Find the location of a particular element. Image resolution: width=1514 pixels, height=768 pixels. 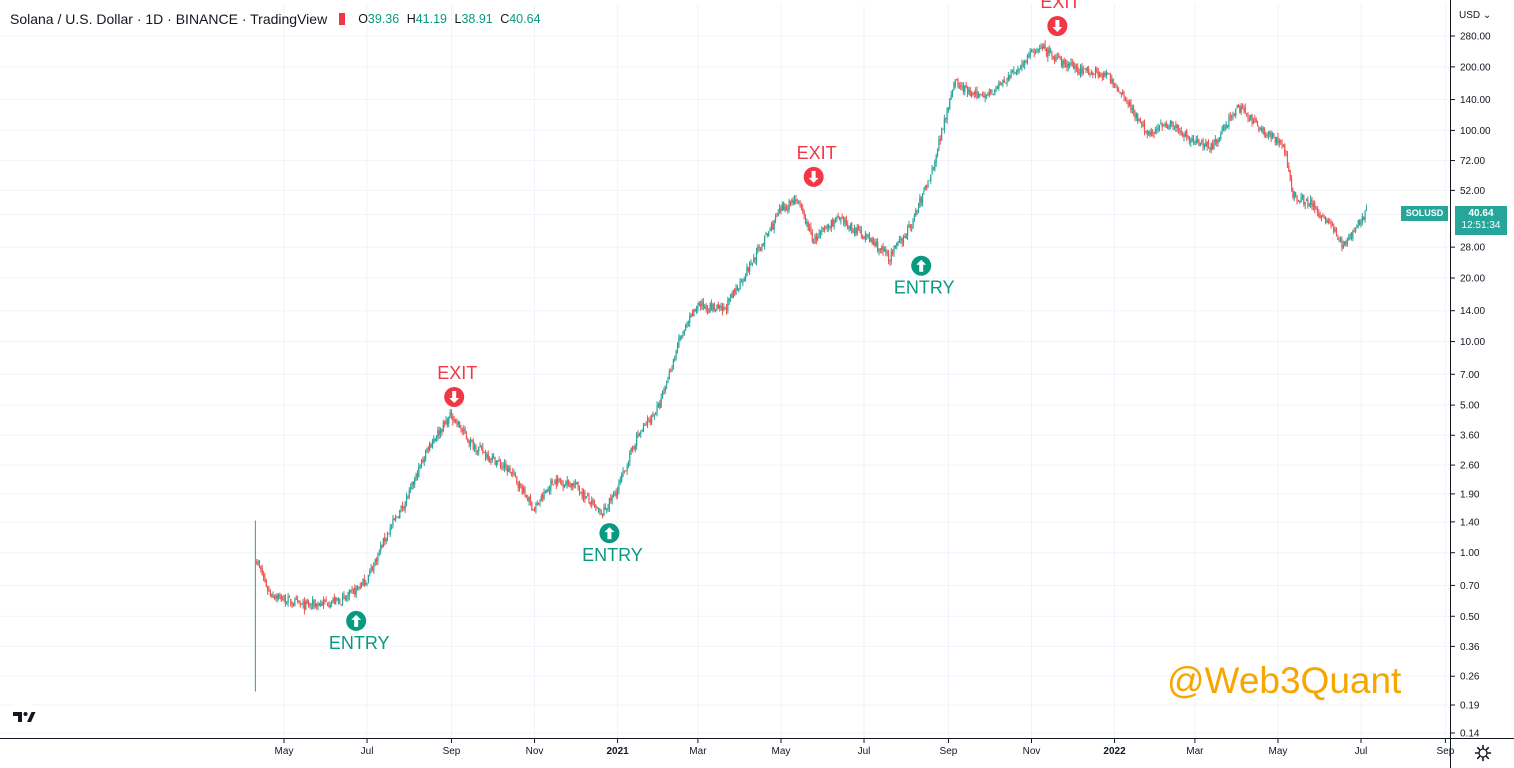

tradingview-logo is located at coordinates (23, 717).